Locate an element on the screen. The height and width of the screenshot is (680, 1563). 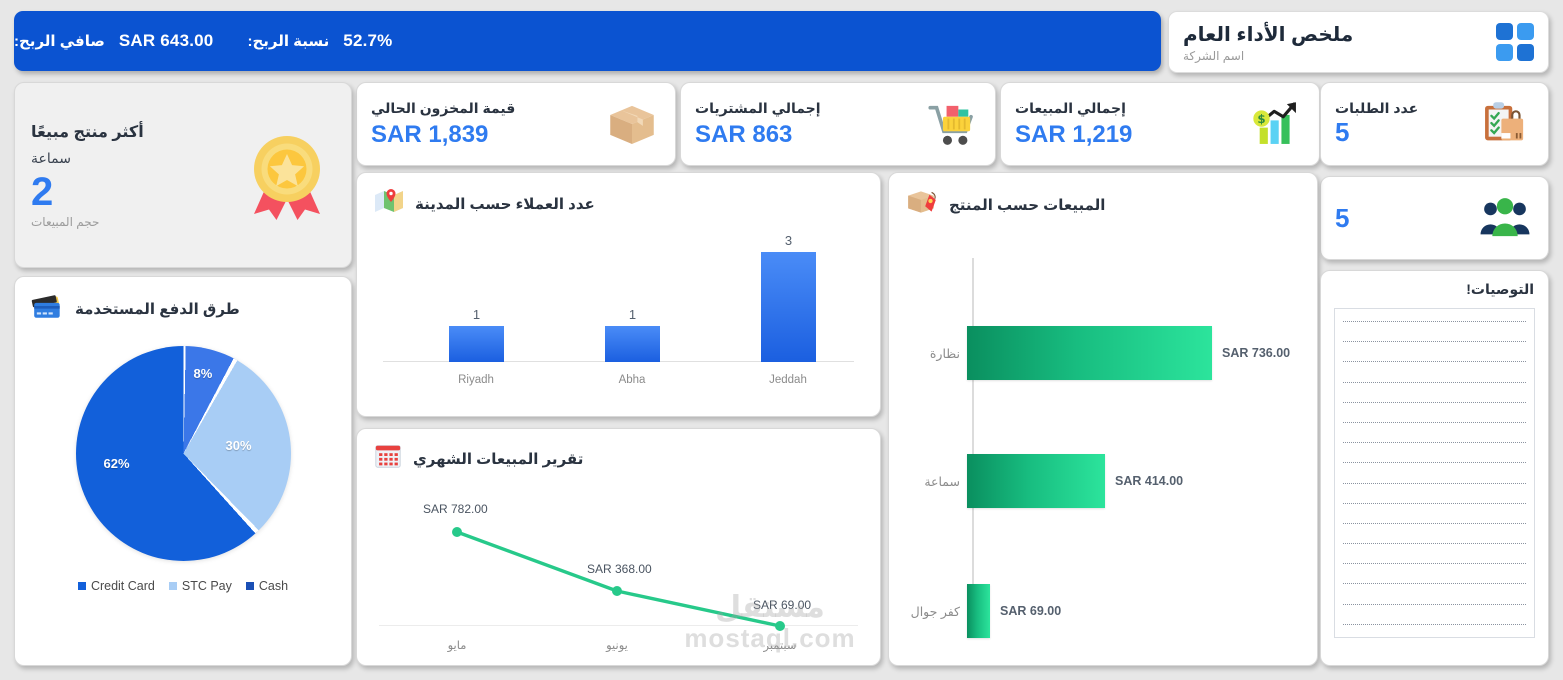
recommendations-card: التوصيات! is located at coordinates (1434, 468).